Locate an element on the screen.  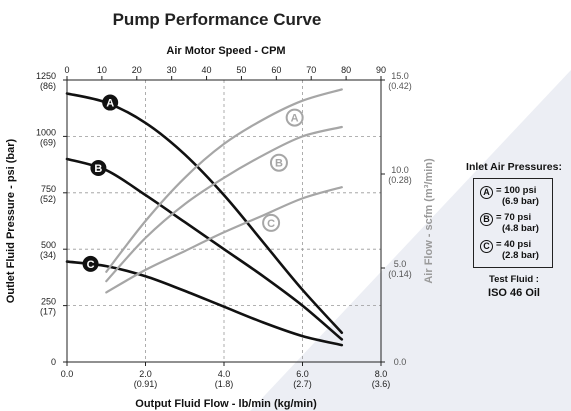
x-tick-sublabel: (2.7) is located at coordinates (302, 384).